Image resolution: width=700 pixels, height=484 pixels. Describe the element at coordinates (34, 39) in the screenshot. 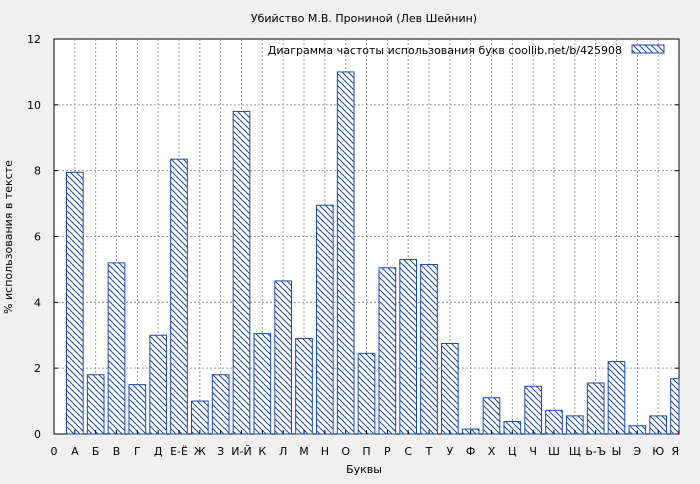

I see `y-tick-label: 12` at that location.